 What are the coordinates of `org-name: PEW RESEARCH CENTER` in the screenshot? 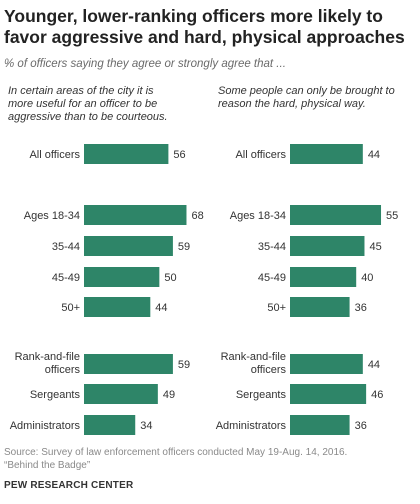 It's located at (69, 485).